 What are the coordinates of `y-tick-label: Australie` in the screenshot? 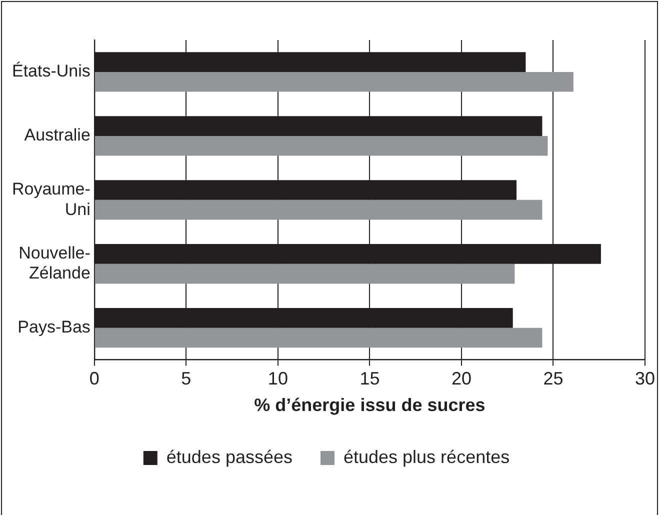 It's located at (57, 135).